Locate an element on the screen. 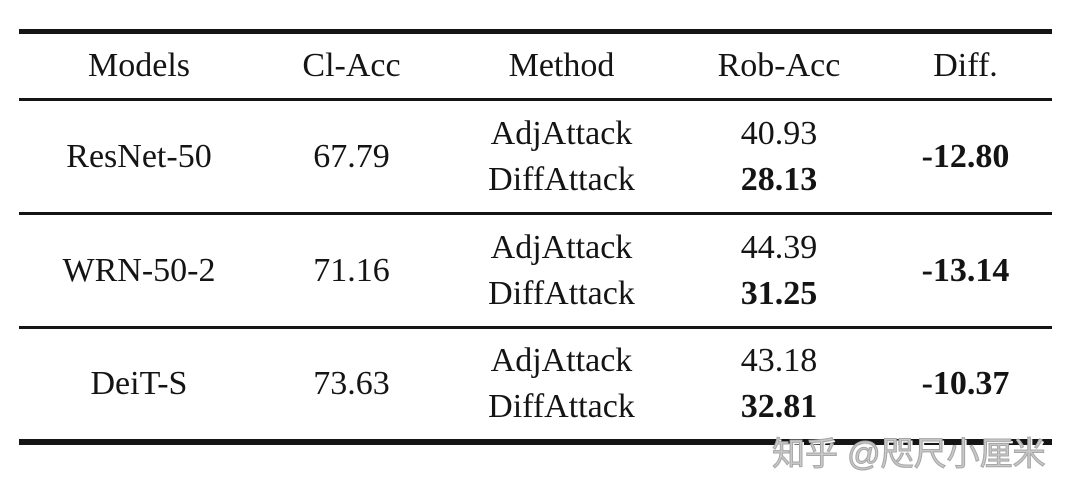 This screenshot has width=1068, height=494. rob-acc-diffattack: 31.25 is located at coordinates (779, 293).